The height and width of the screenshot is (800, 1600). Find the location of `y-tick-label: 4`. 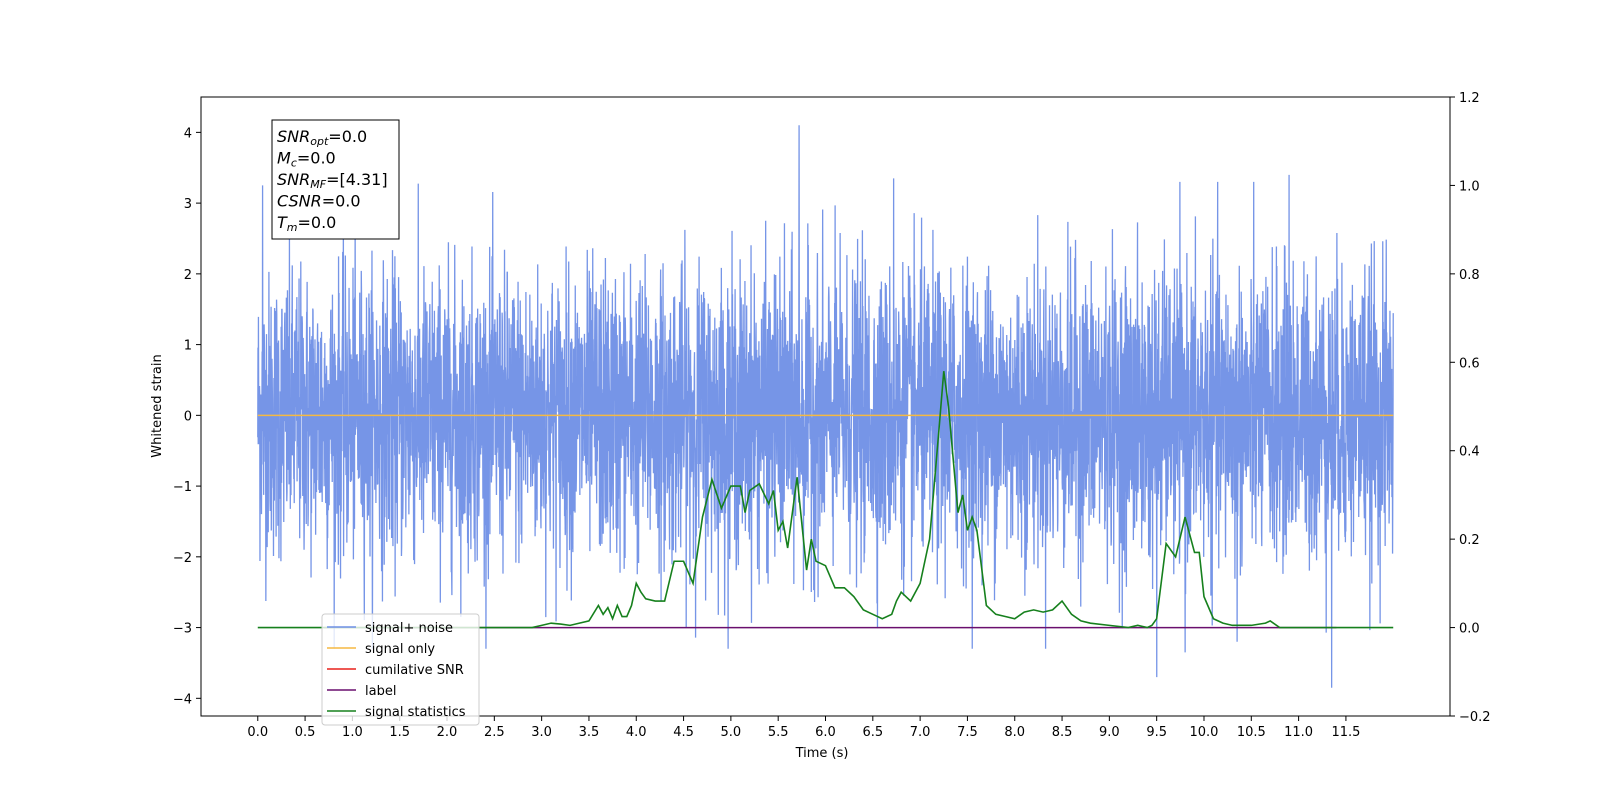

y-tick-label: 4 is located at coordinates (188, 133).